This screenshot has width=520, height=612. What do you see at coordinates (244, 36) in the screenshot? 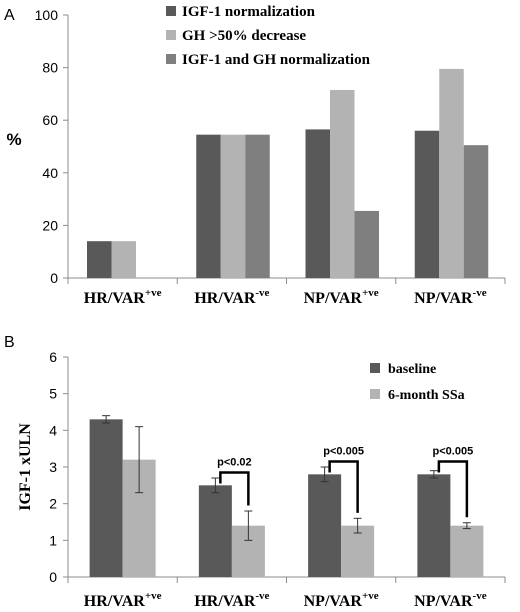
I see `legend-label: GH >50% decrease` at bounding box center [244, 36].